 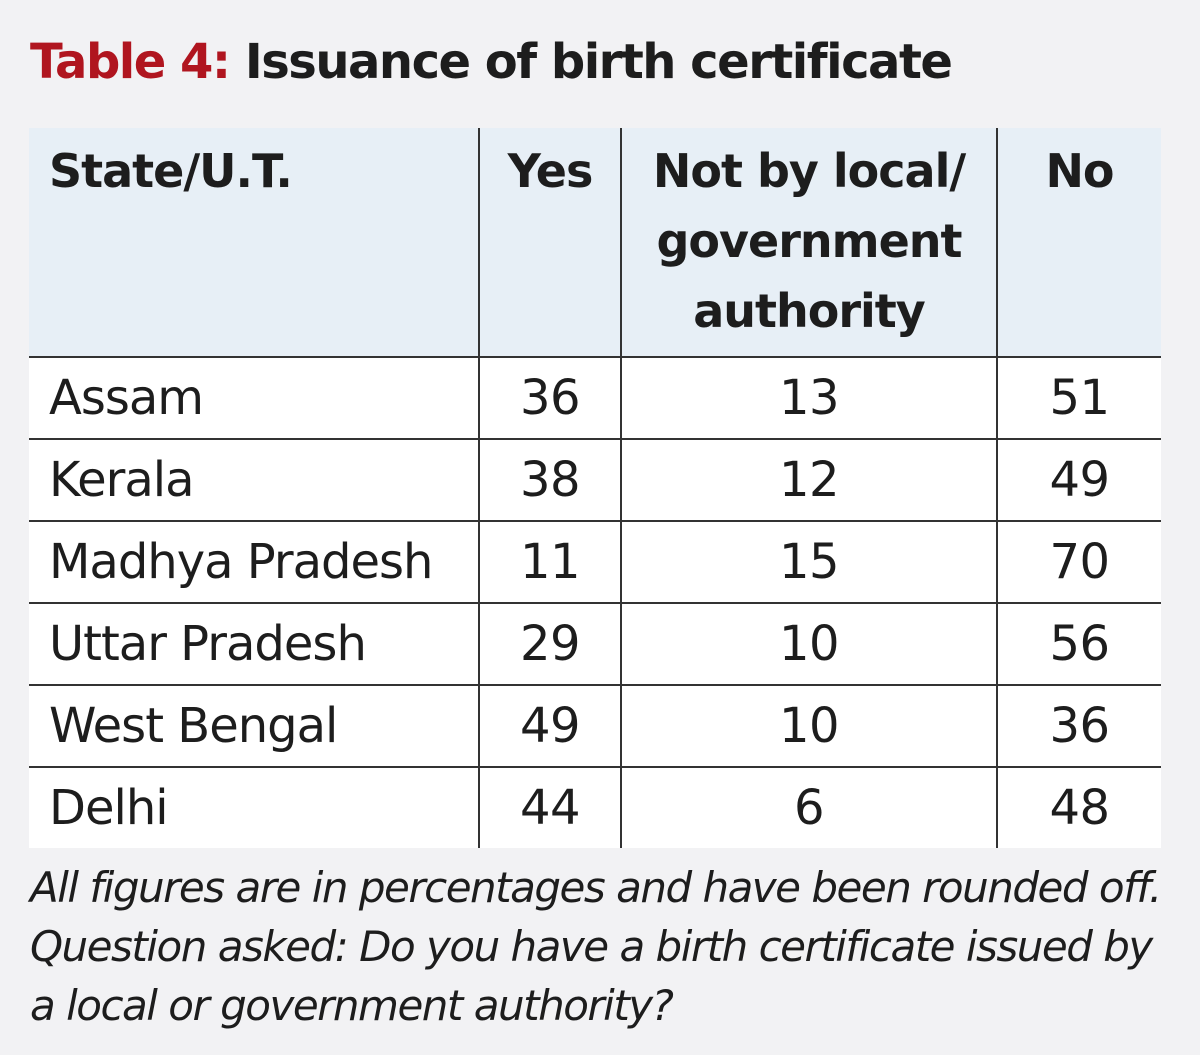 I want to click on table-row: Kerala 38 12 49, so click(x=595, y=479).